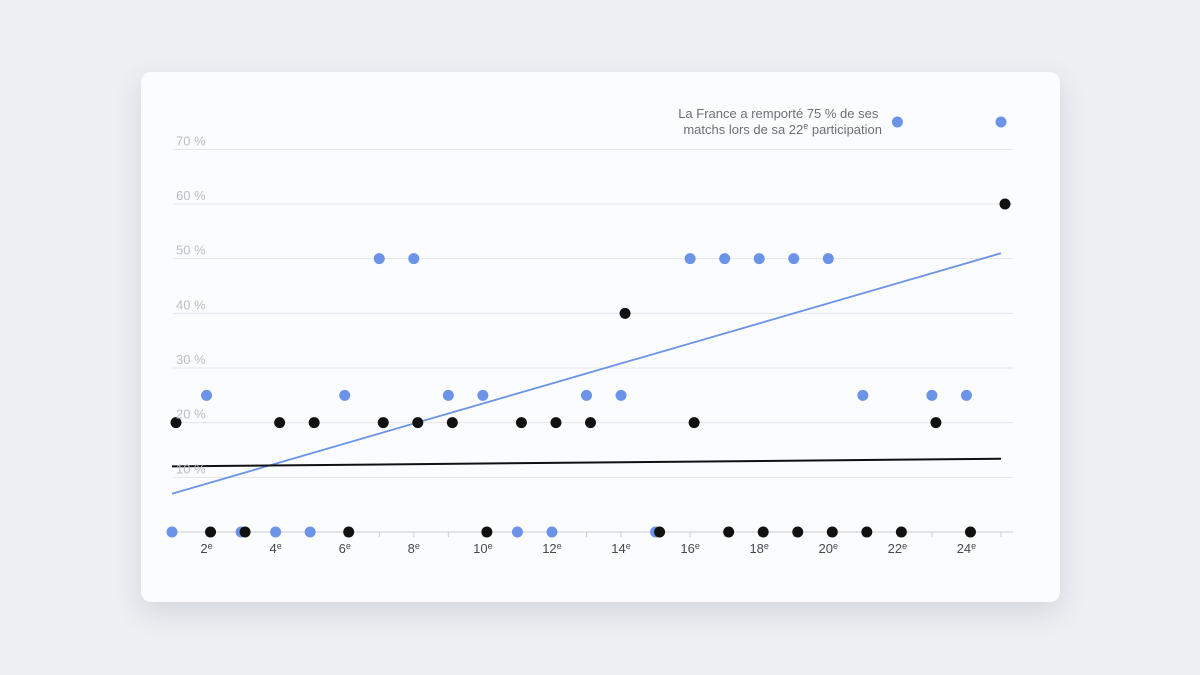  What do you see at coordinates (414, 259) in the screenshot?
I see `point-s0-x8` at bounding box center [414, 259].